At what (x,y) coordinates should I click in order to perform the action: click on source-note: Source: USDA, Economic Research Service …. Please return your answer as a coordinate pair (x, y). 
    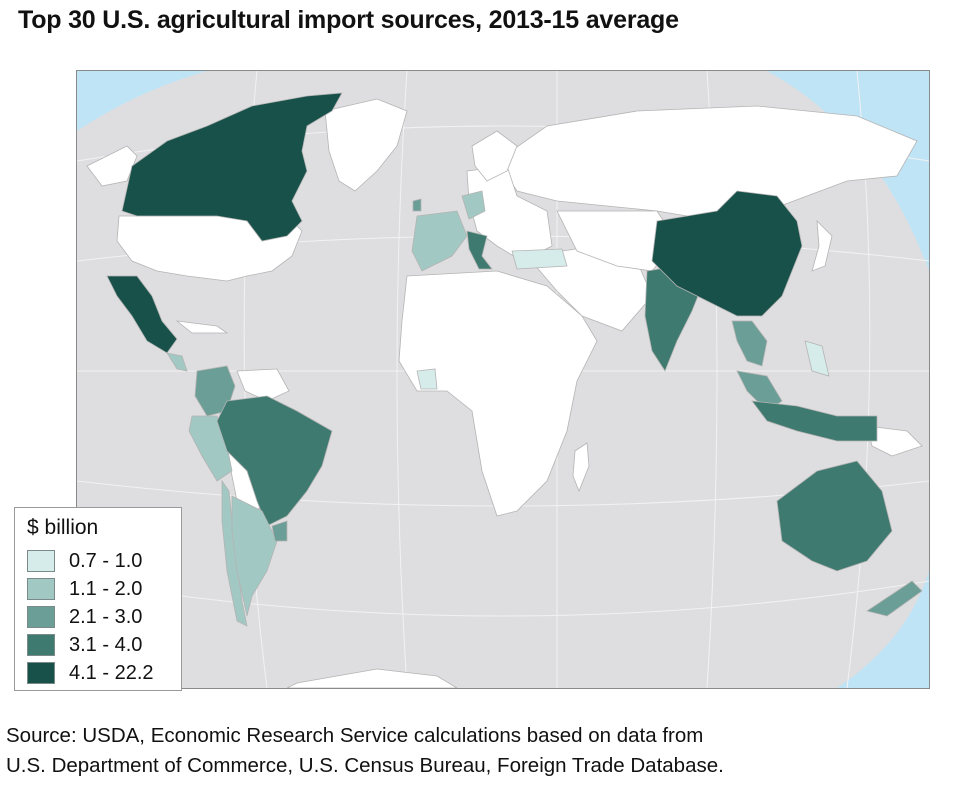
    Looking at the image, I should click on (365, 751).